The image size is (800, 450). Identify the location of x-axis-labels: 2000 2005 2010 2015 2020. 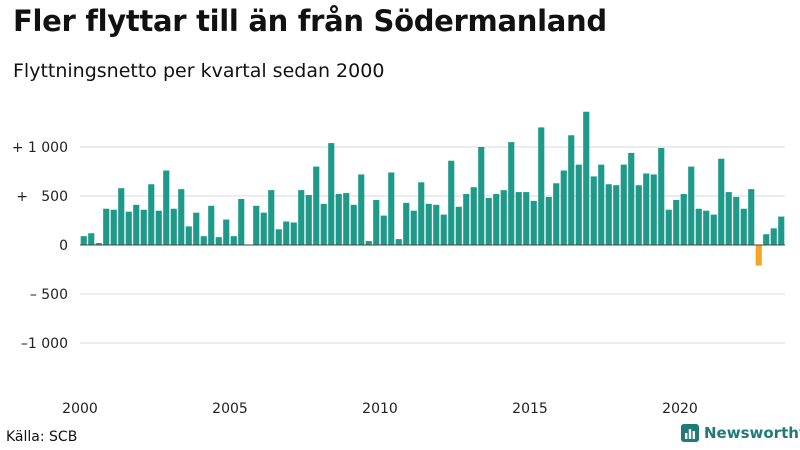
(380, 409).